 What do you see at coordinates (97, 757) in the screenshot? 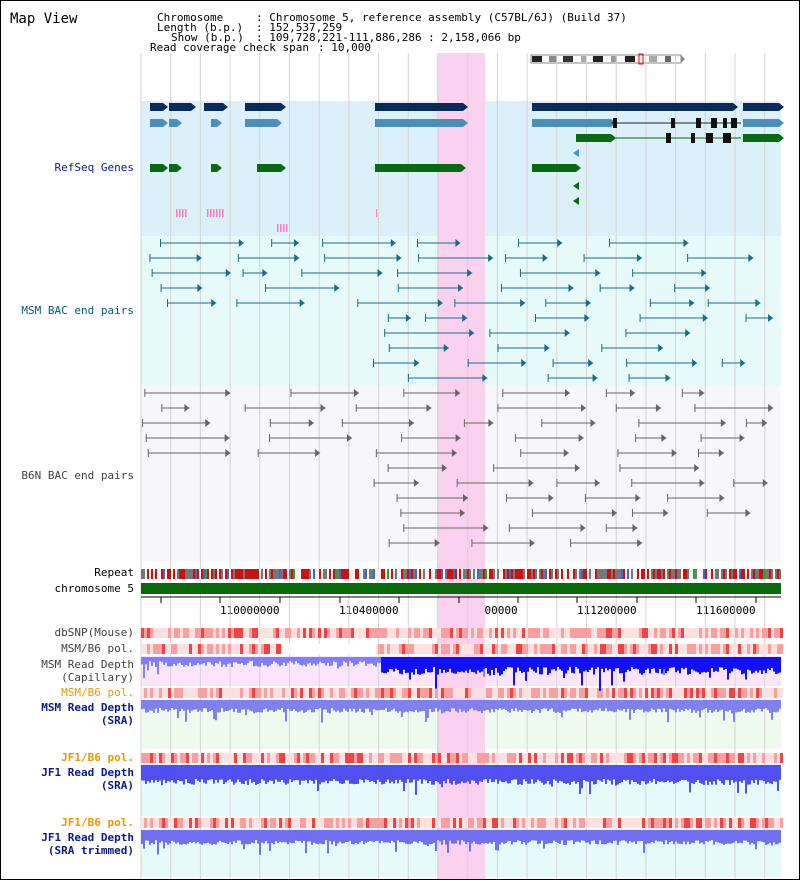
I see `jf1-b6-pol-label-1: JF1/B6 pol.` at bounding box center [97, 757].